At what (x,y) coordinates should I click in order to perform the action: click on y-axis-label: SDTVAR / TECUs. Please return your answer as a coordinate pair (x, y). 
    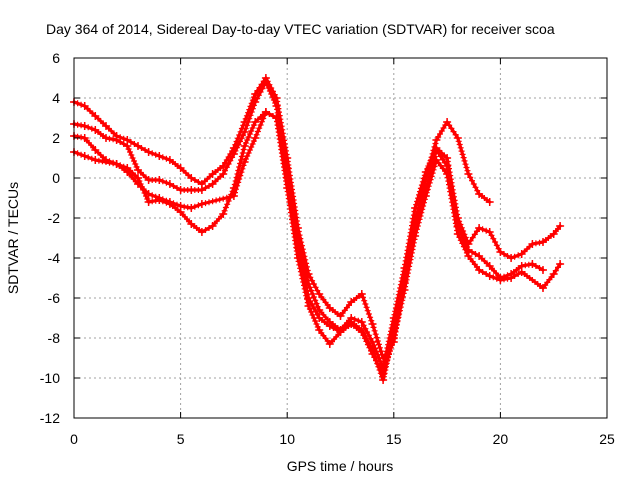
    Looking at the image, I should click on (13, 238).